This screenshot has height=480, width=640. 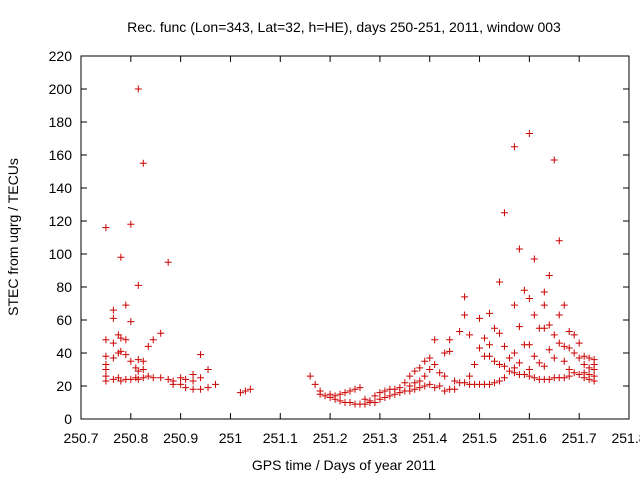 I want to click on y-tick-label: 220, so click(x=61, y=56).